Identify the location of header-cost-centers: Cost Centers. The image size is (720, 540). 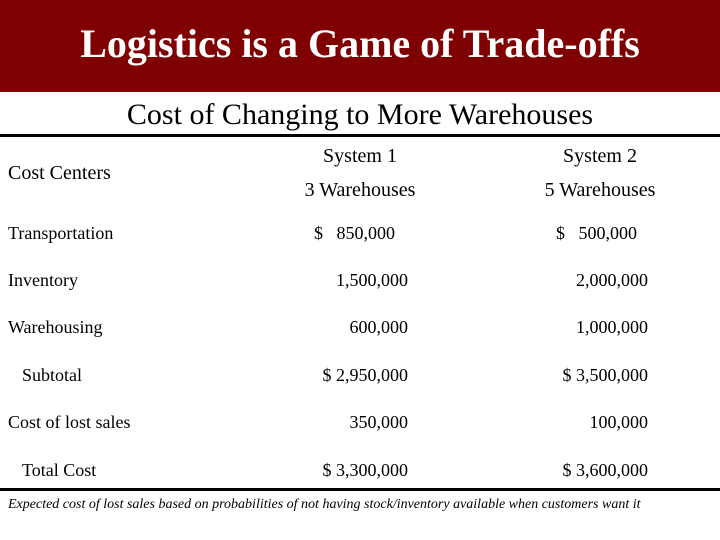
(59, 173).